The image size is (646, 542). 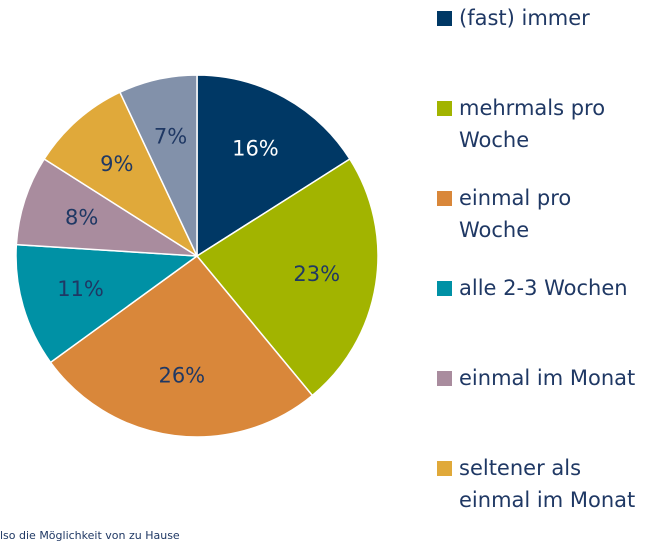 What do you see at coordinates (255, 149) in the screenshot?
I see `slice-label: 16%` at bounding box center [255, 149].